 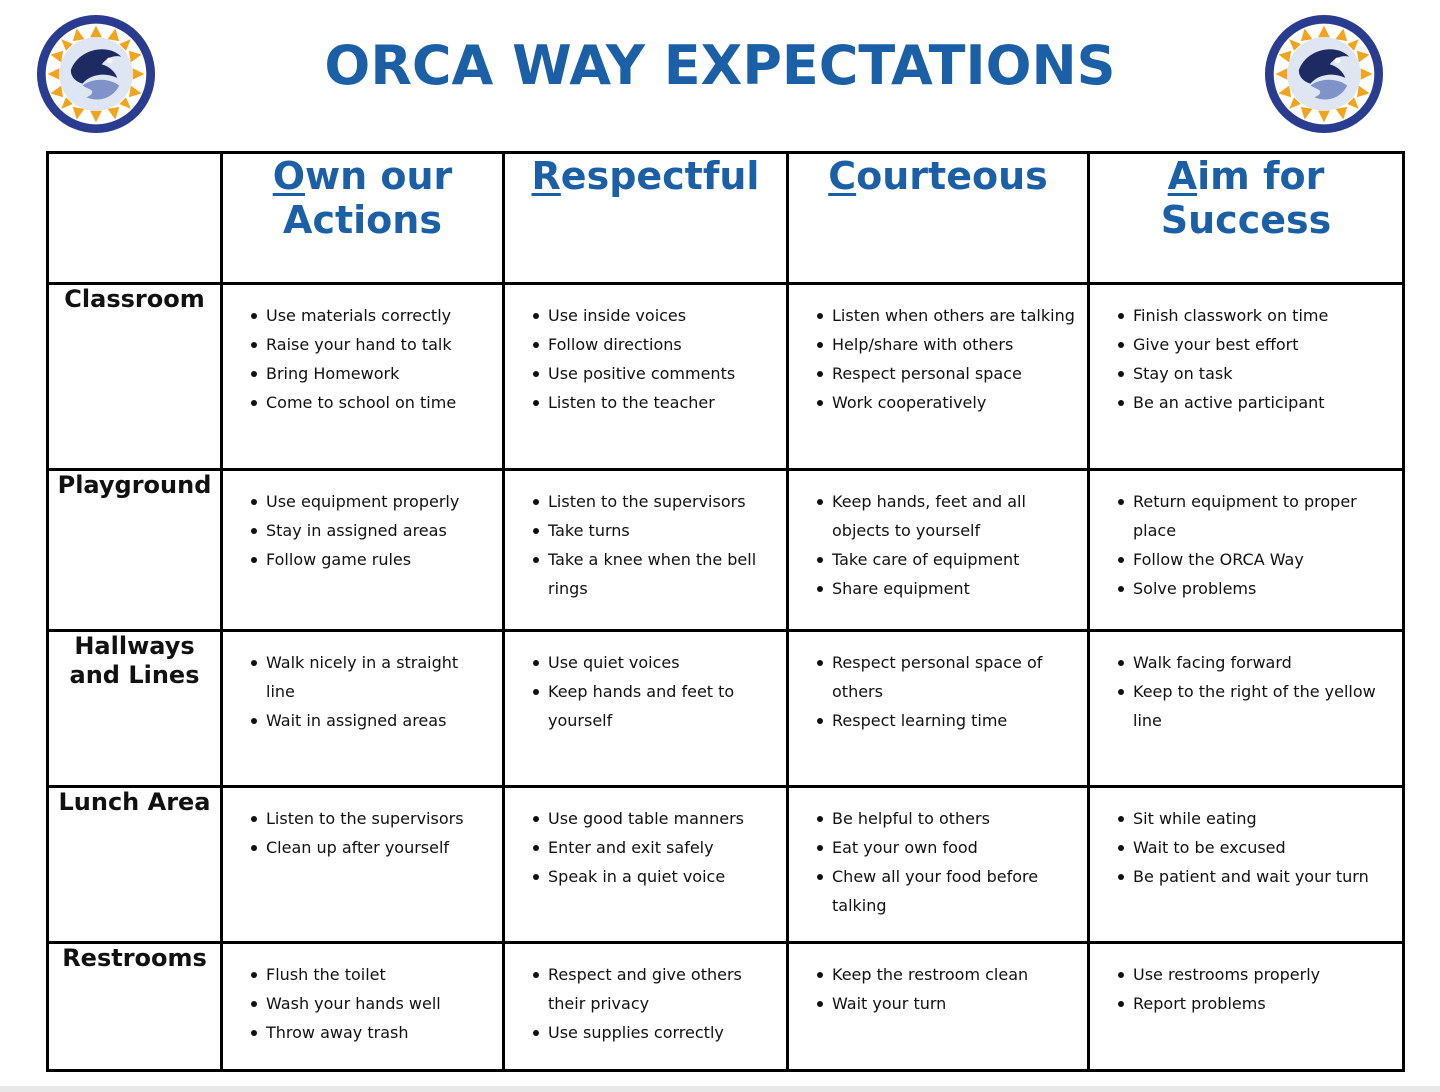 I want to click on list-item: Respect personal space, so click(x=946, y=373).